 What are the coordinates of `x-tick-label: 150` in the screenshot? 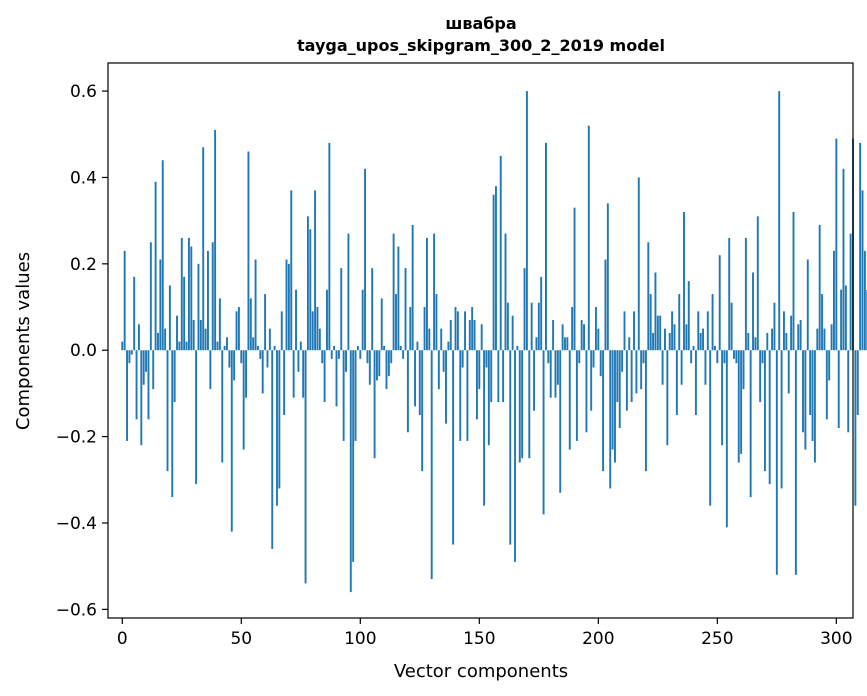 It's located at (479, 639).